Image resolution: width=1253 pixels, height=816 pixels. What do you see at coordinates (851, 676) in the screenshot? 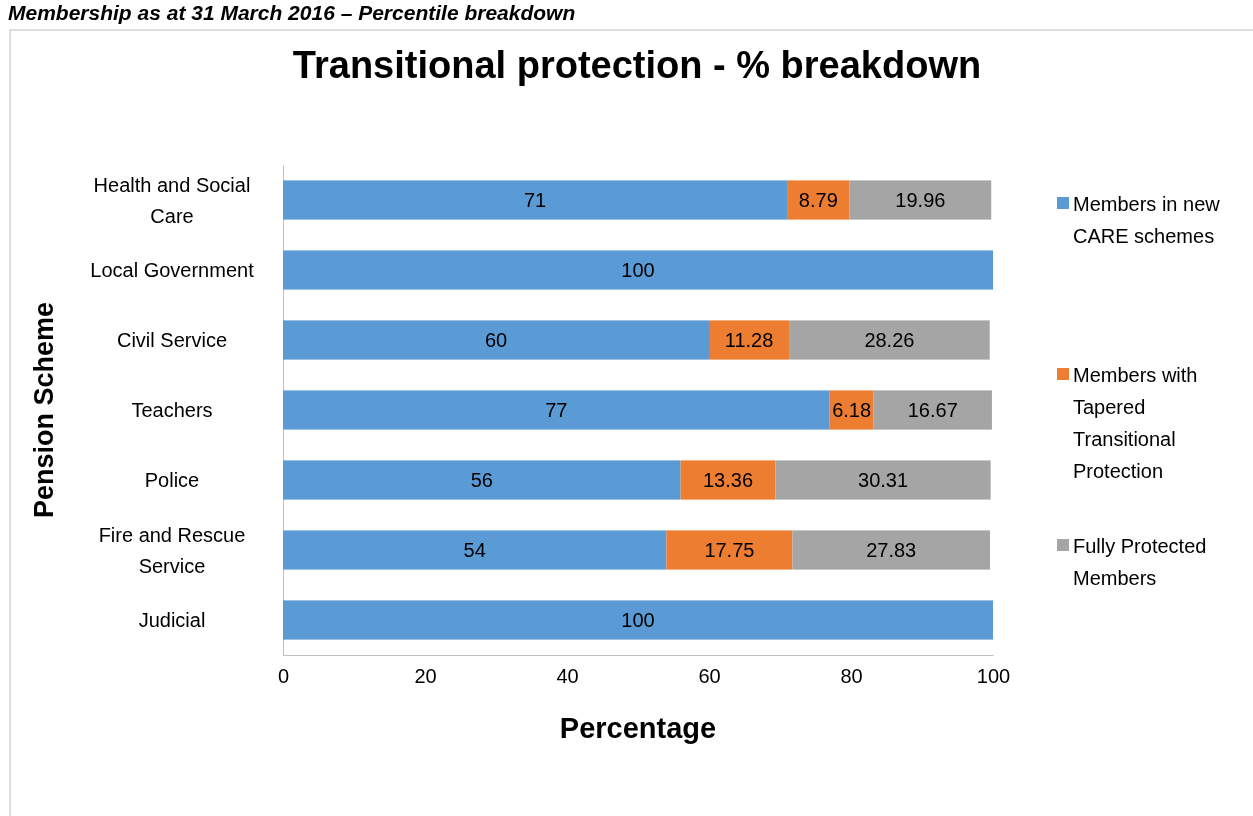
I see `x-tick-label: 80` at bounding box center [851, 676].